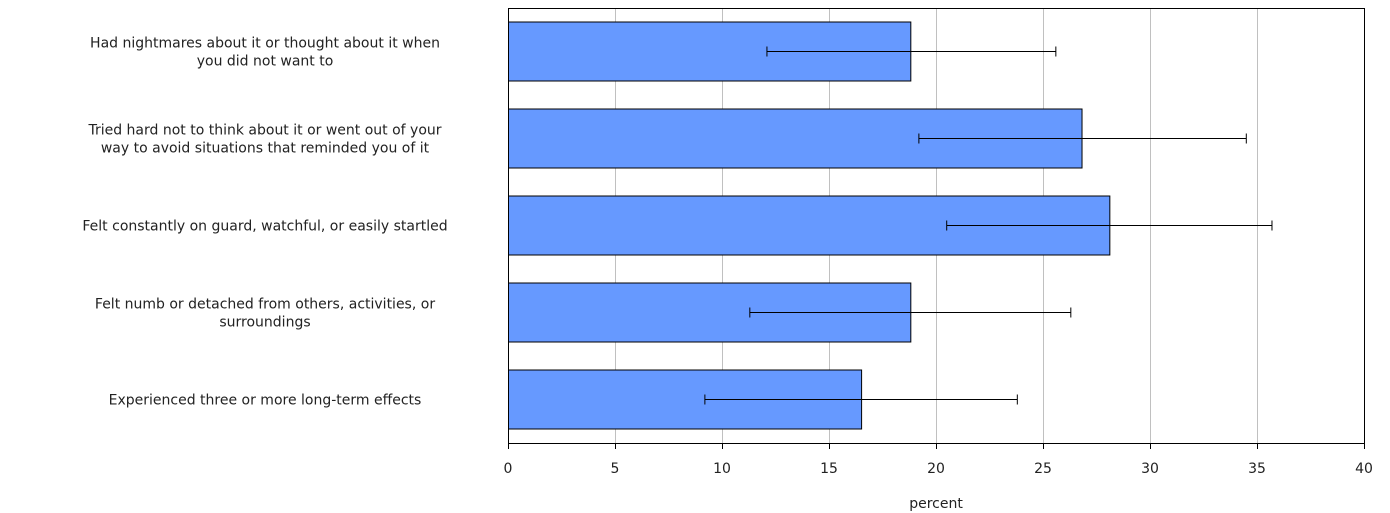 The width and height of the screenshot is (1390, 513). I want to click on x-tick-label: 10, so click(722, 469).